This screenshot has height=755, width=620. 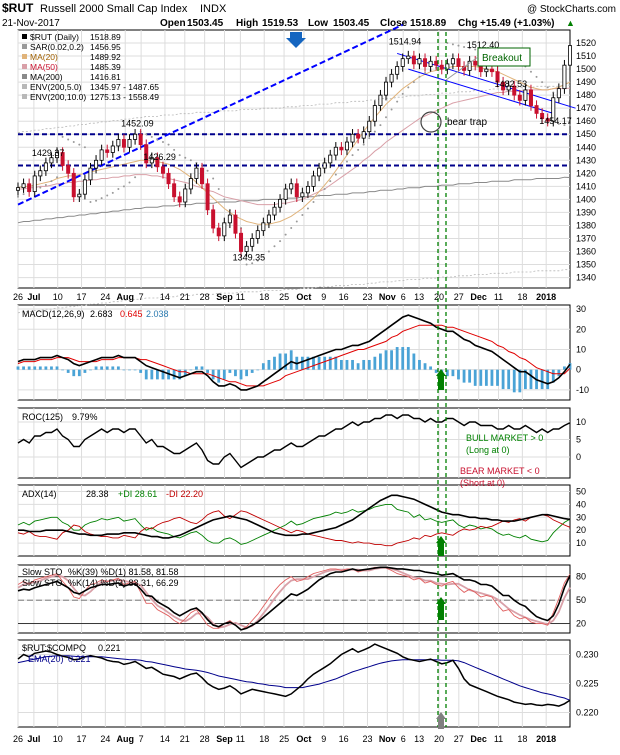 What do you see at coordinates (124, 97) in the screenshot?
I see `legend-value: 1275.13 - 1558.49` at bounding box center [124, 97].